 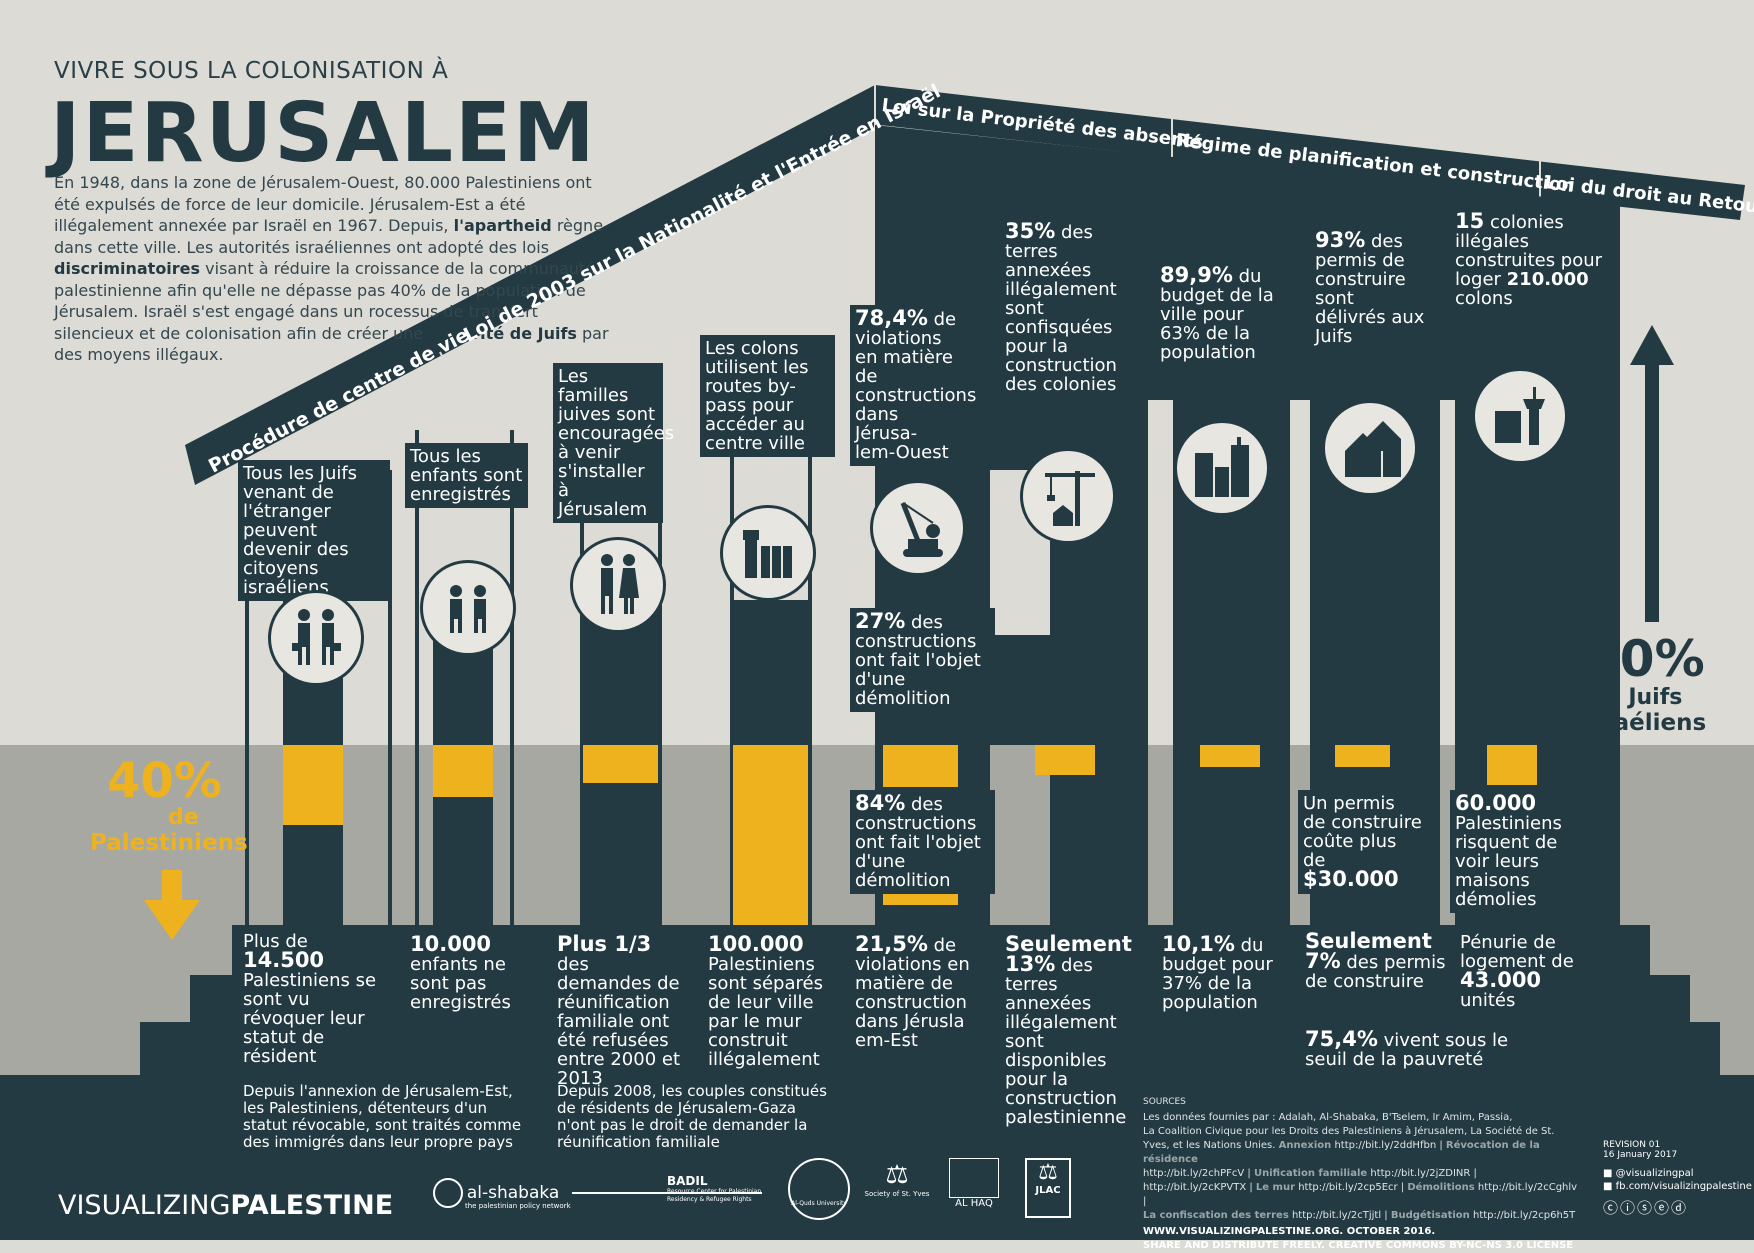 I want to click on col2-bottom-text: 10.000 enfants ne sont pas enregistrés, so click(x=460, y=972).